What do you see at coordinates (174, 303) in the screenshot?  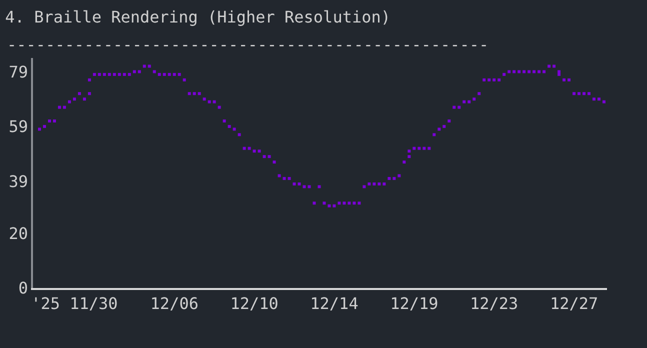 I see `x-tick-label: 12/06` at bounding box center [174, 303].